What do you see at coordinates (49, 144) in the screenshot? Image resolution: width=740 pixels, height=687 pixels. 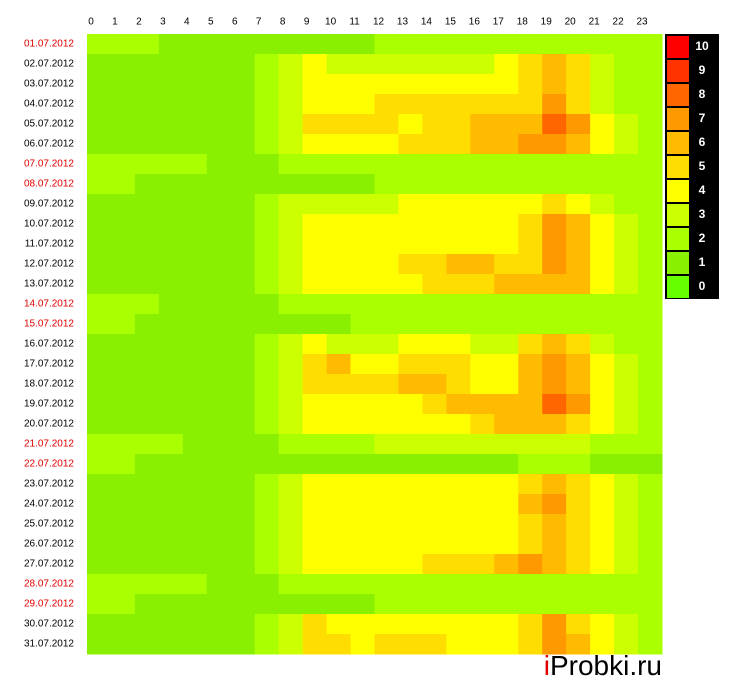 I see `row-label: 06.07.2012` at bounding box center [49, 144].